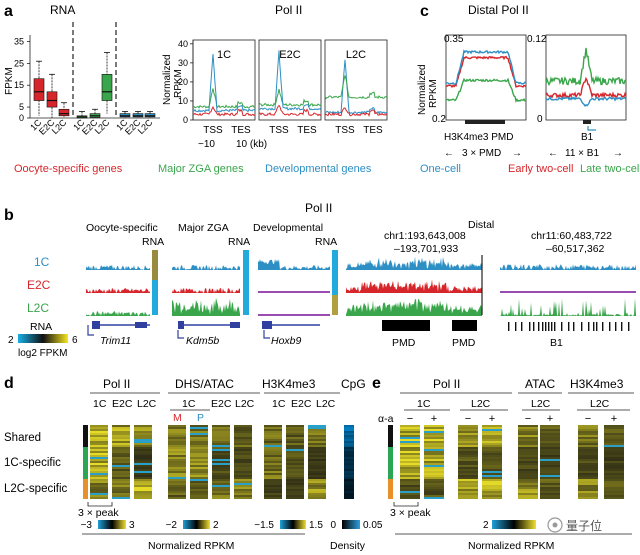 This screenshot has height=555, width=640. What do you see at coordinates (586, 102) in the screenshot?
I see `distal-curve` at bounding box center [586, 102].